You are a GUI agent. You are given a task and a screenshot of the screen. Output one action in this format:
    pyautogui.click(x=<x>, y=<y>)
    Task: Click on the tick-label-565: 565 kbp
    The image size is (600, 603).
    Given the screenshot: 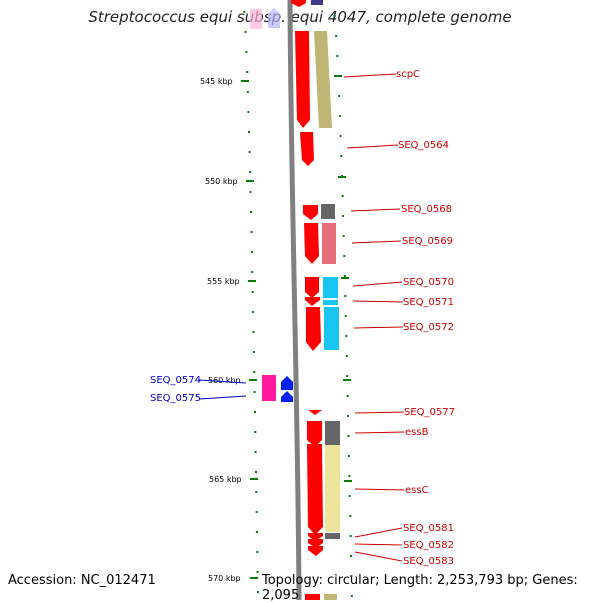 What is the action you would take?
    pyautogui.click(x=225, y=479)
    